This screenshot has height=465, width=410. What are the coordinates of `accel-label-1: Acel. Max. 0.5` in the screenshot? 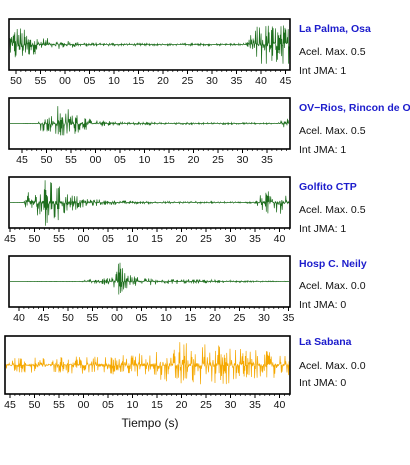 It's located at (332, 52).